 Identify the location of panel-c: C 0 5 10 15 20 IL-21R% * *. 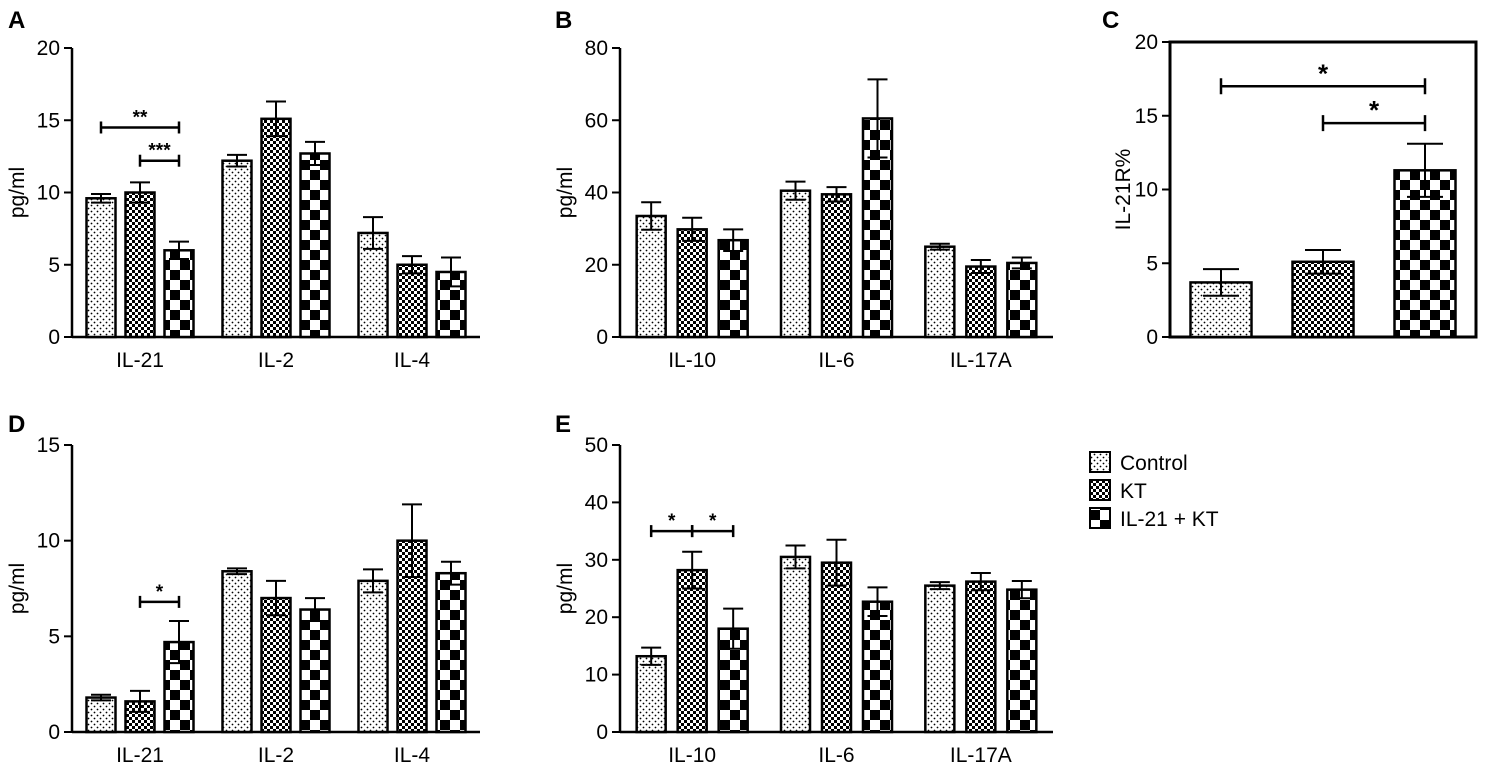
(1290, 178).